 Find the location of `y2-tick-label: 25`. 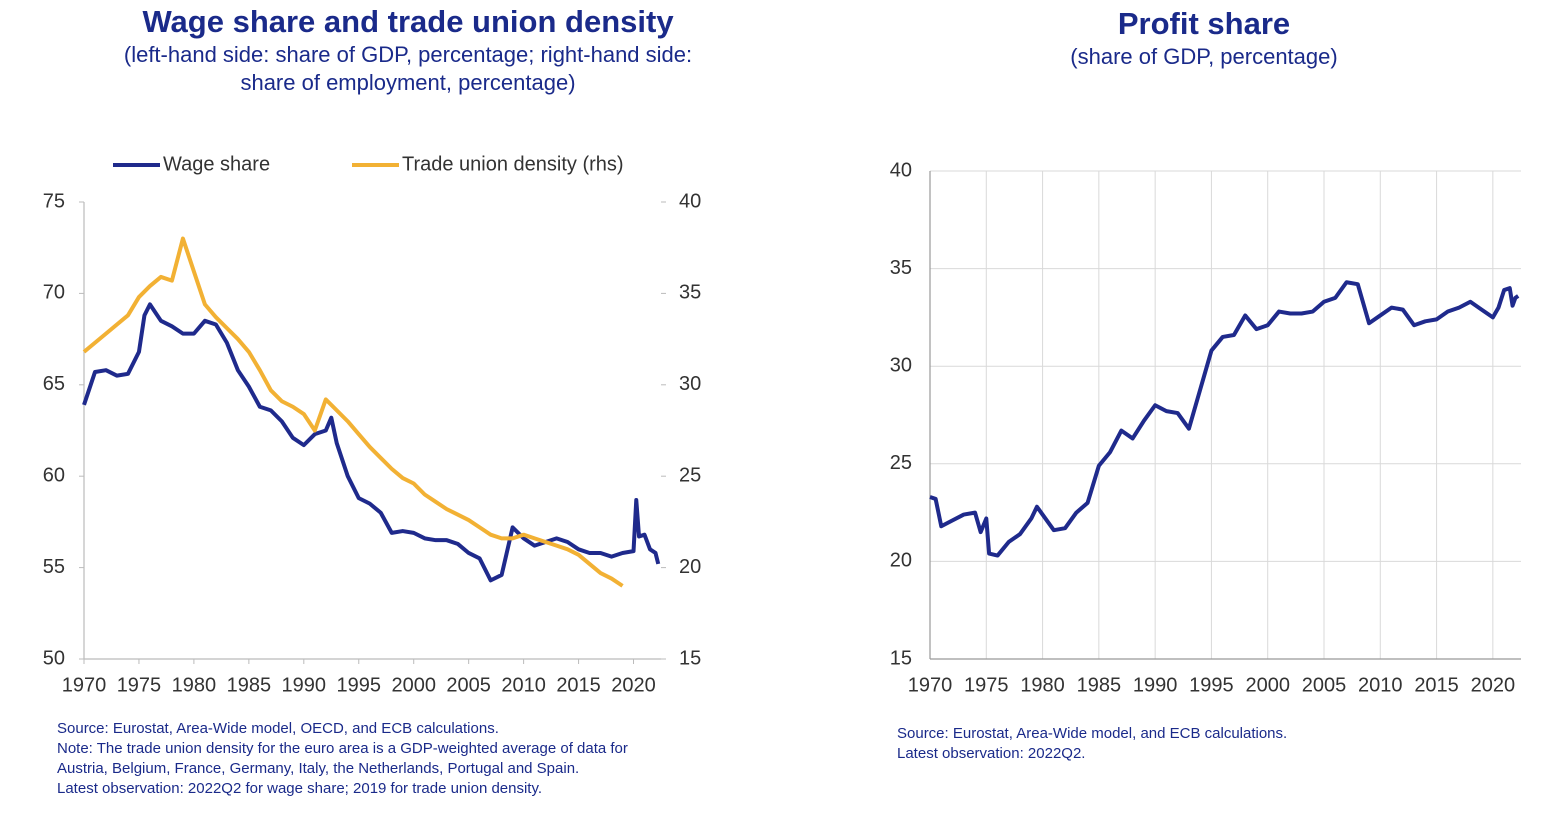

y2-tick-label: 25 is located at coordinates (690, 475).